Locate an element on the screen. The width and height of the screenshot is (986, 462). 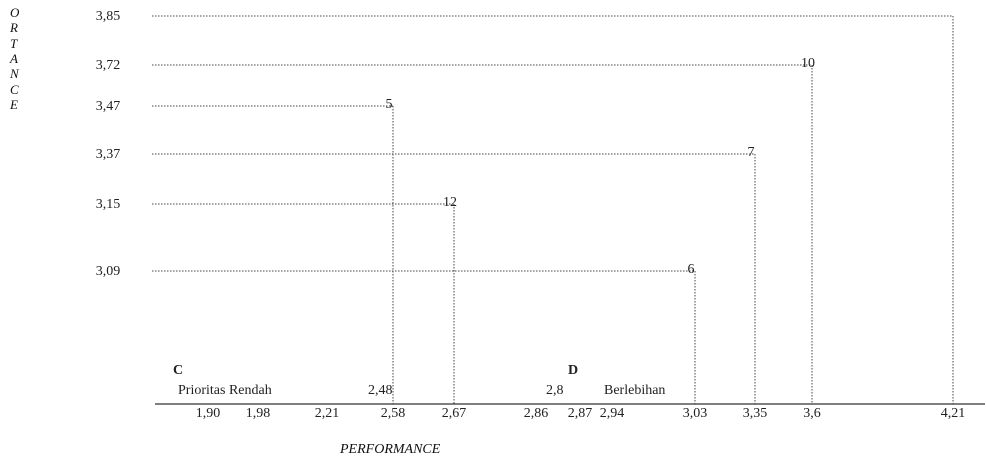
y-tick-label: 3,85 is located at coordinates (108, 16).